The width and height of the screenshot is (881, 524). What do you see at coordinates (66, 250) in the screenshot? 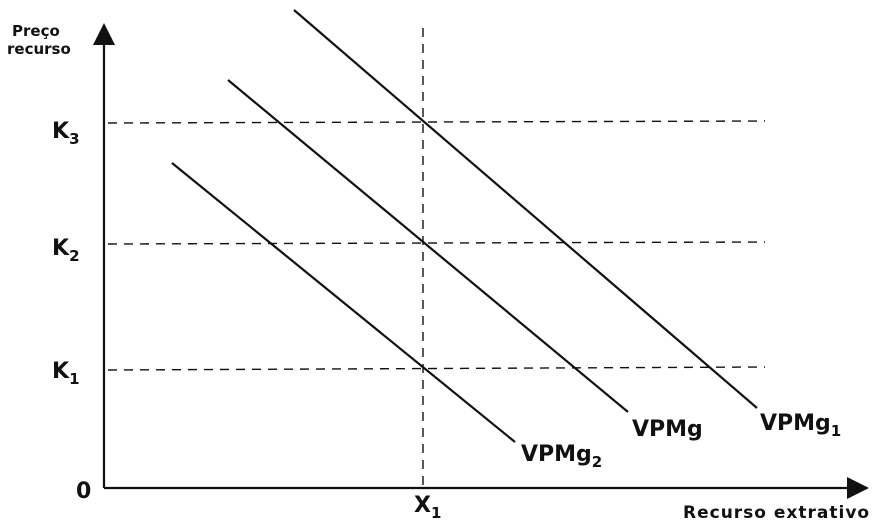
I see `tick-label-k2: K2` at bounding box center [66, 250].